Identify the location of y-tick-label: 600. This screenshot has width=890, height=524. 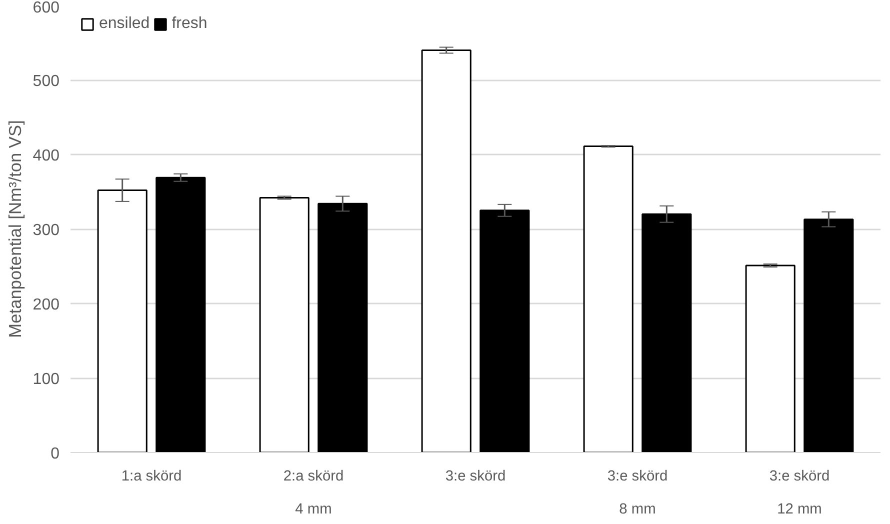
(46, 8).